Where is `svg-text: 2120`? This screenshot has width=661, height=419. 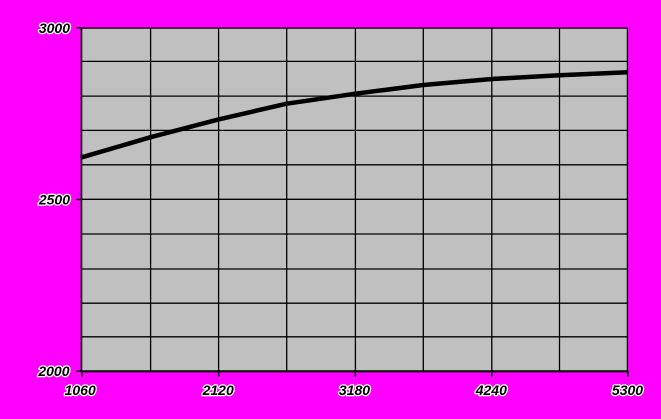
svg-text: 2120 is located at coordinates (218, 390).